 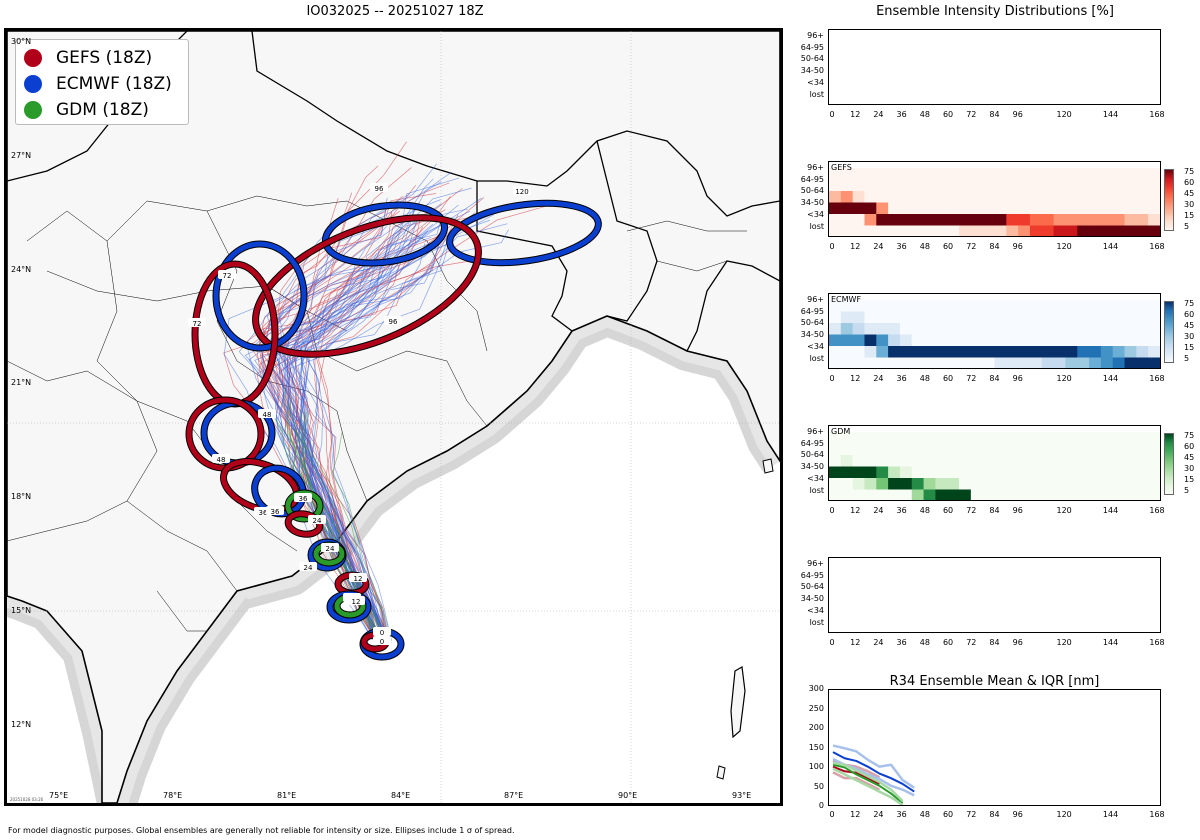 What do you see at coordinates (948, 114) in the screenshot?
I see `x-tick-label: 60` at bounding box center [948, 114].